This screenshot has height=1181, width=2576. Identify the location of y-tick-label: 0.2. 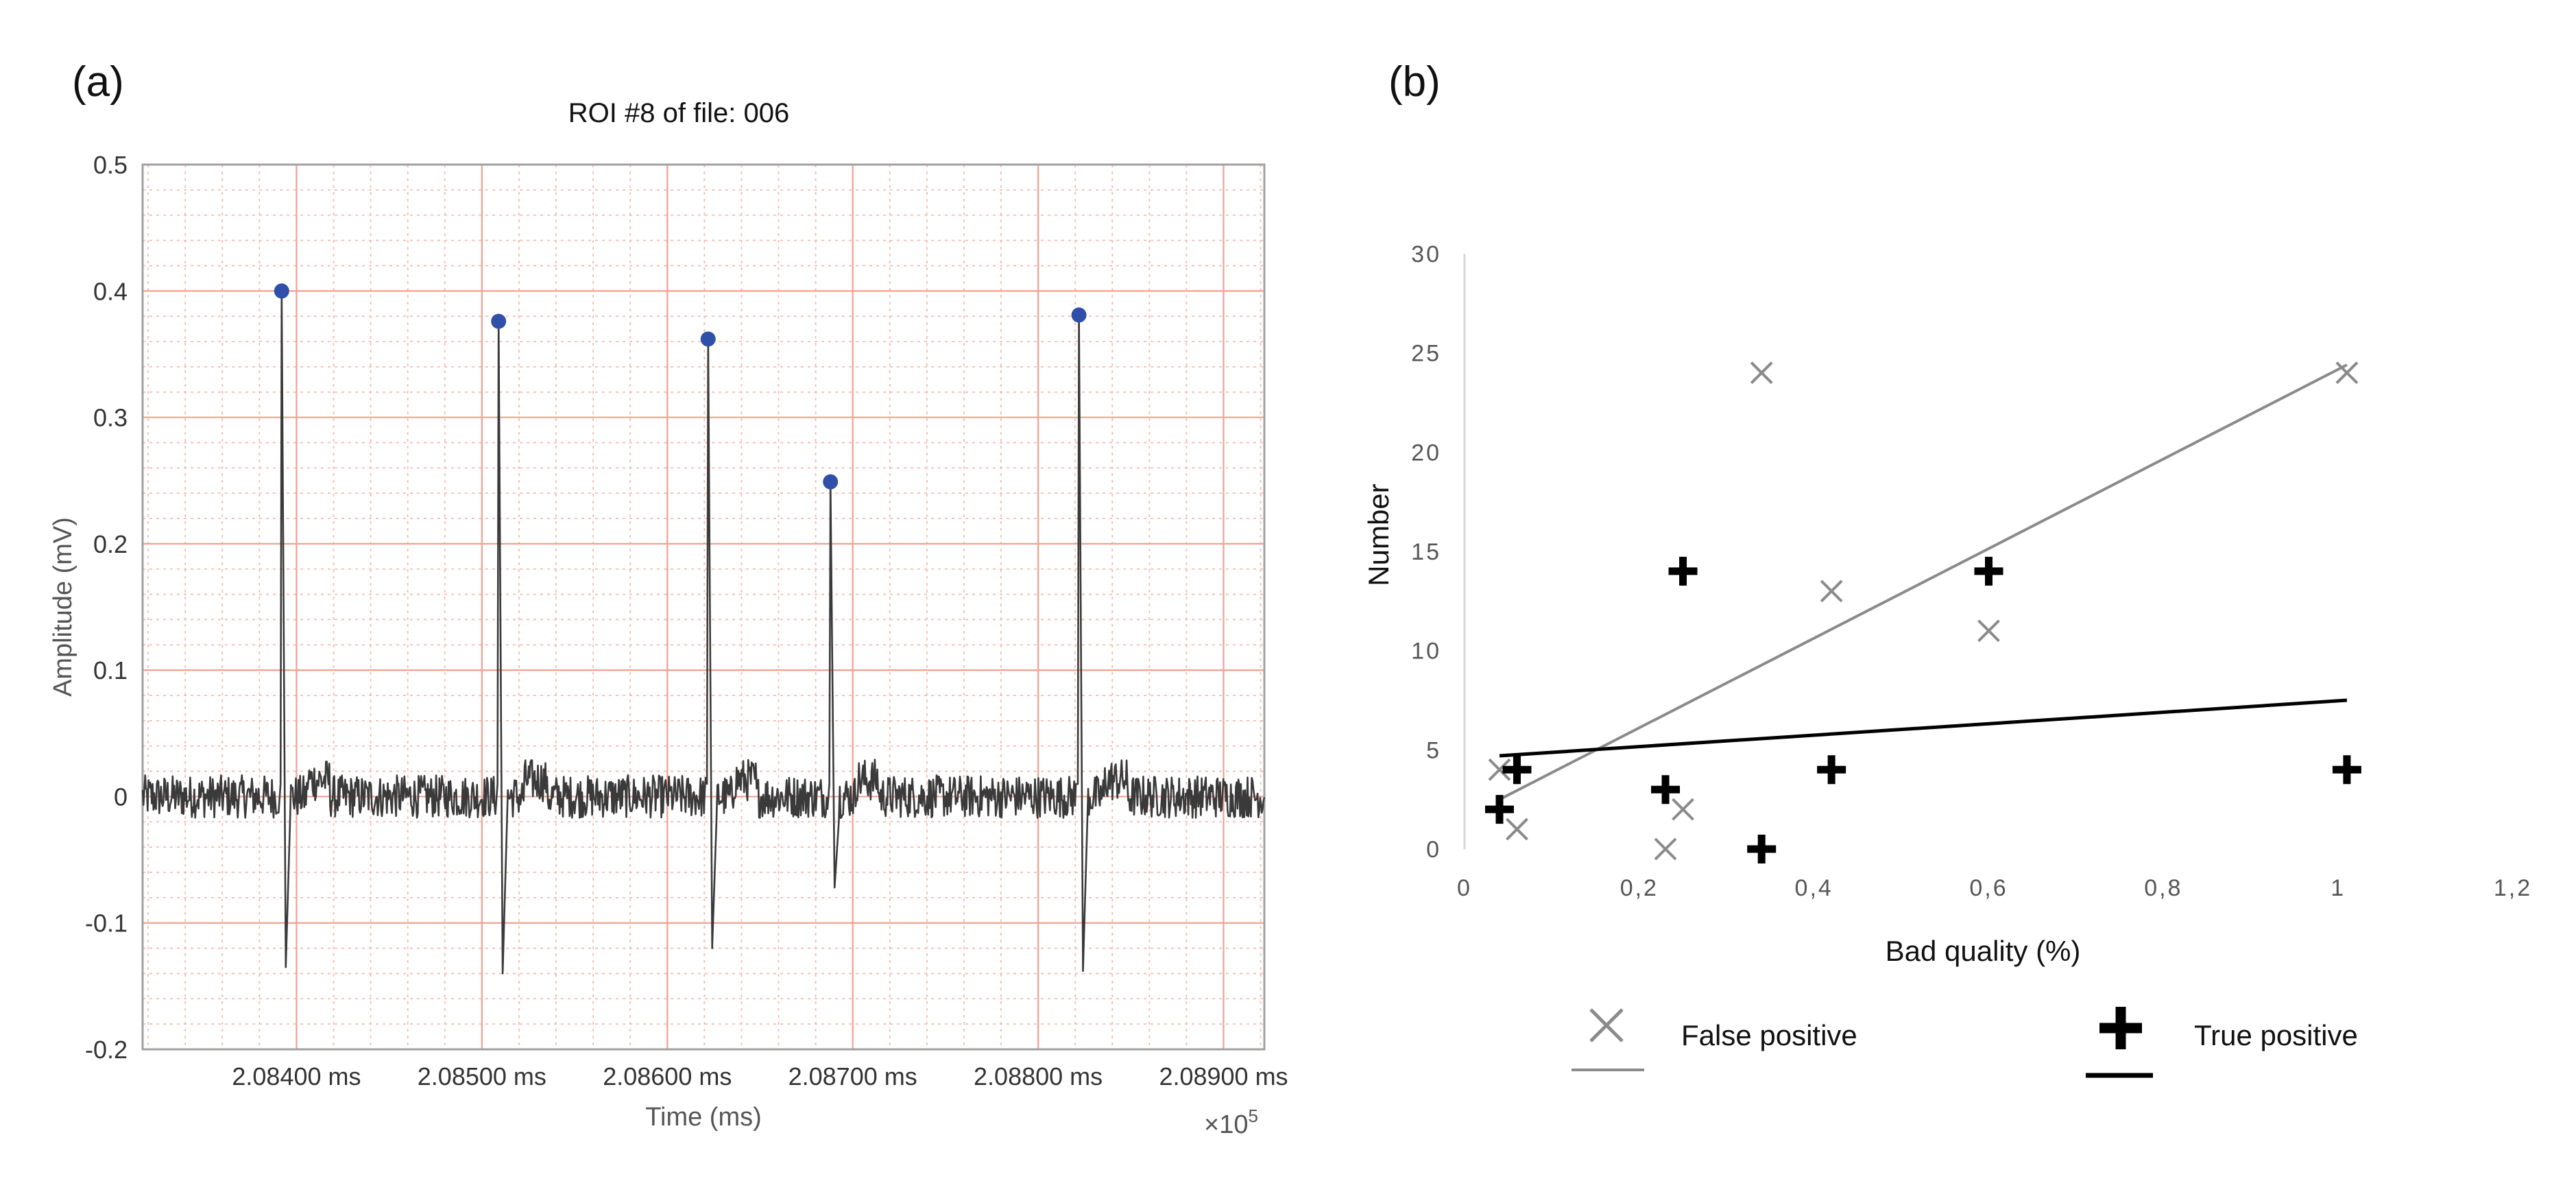
(110, 544).